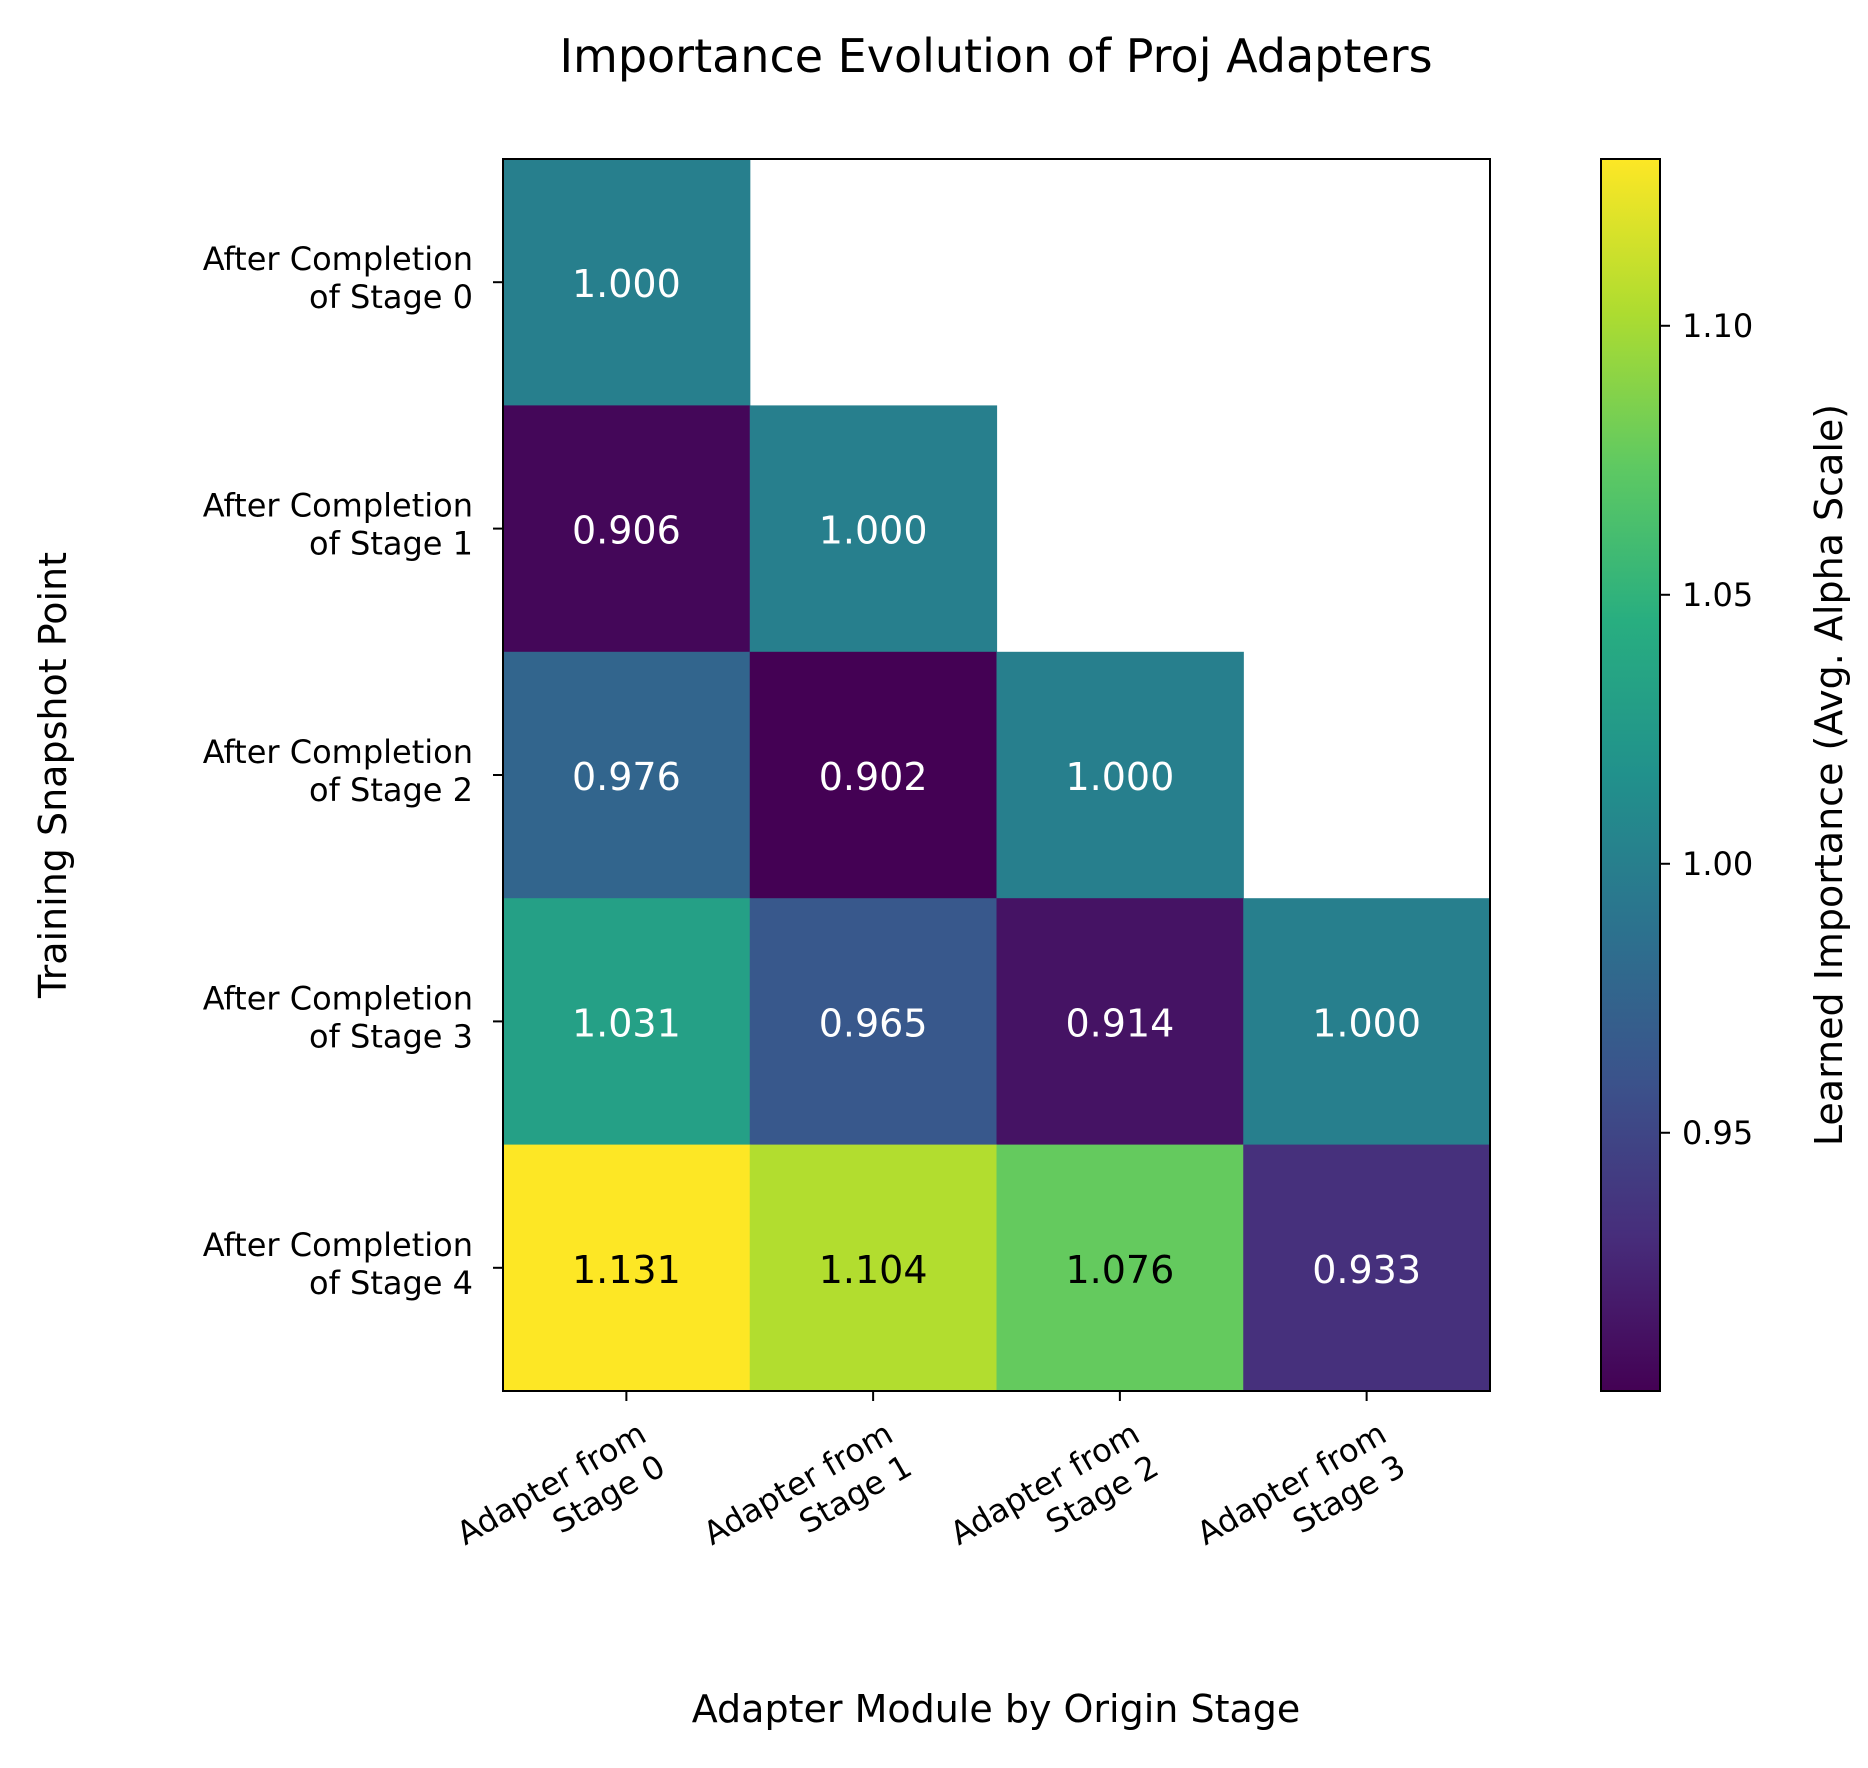  What do you see at coordinates (391, 297) in the screenshot?
I see `y-tick-label: of Stage 0` at bounding box center [391, 297].